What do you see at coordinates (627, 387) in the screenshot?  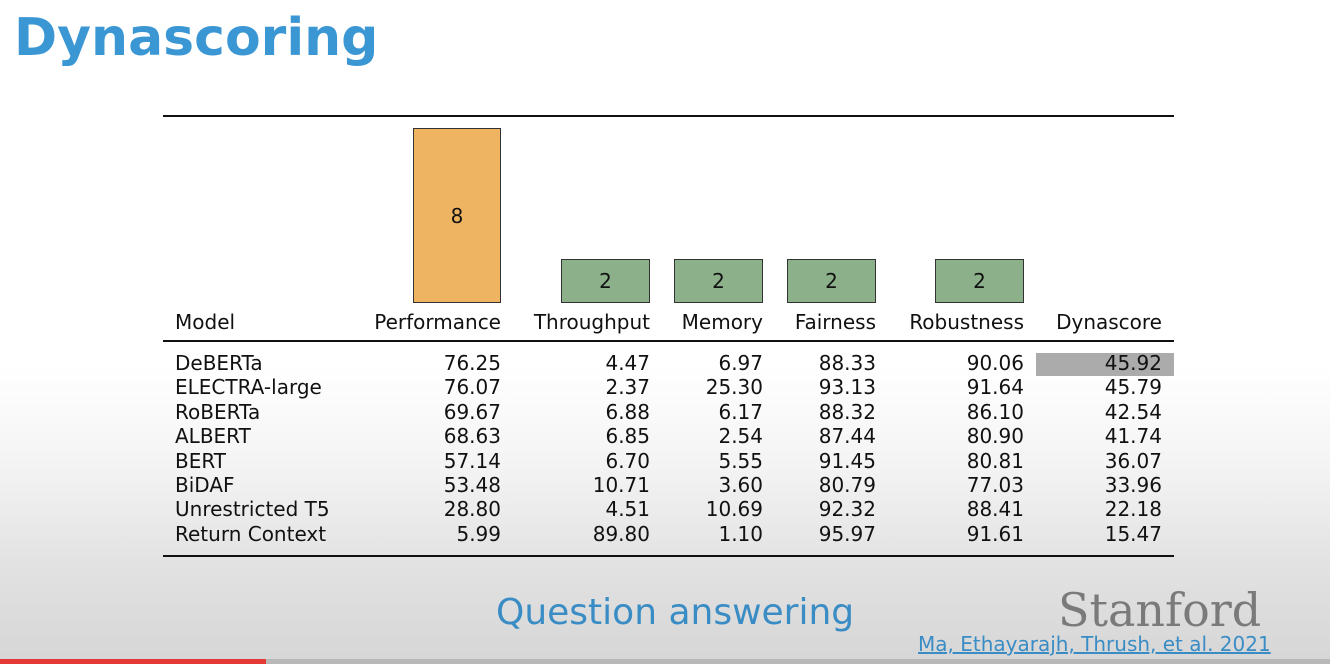 I see `cell-throughput: 2.37` at bounding box center [627, 387].